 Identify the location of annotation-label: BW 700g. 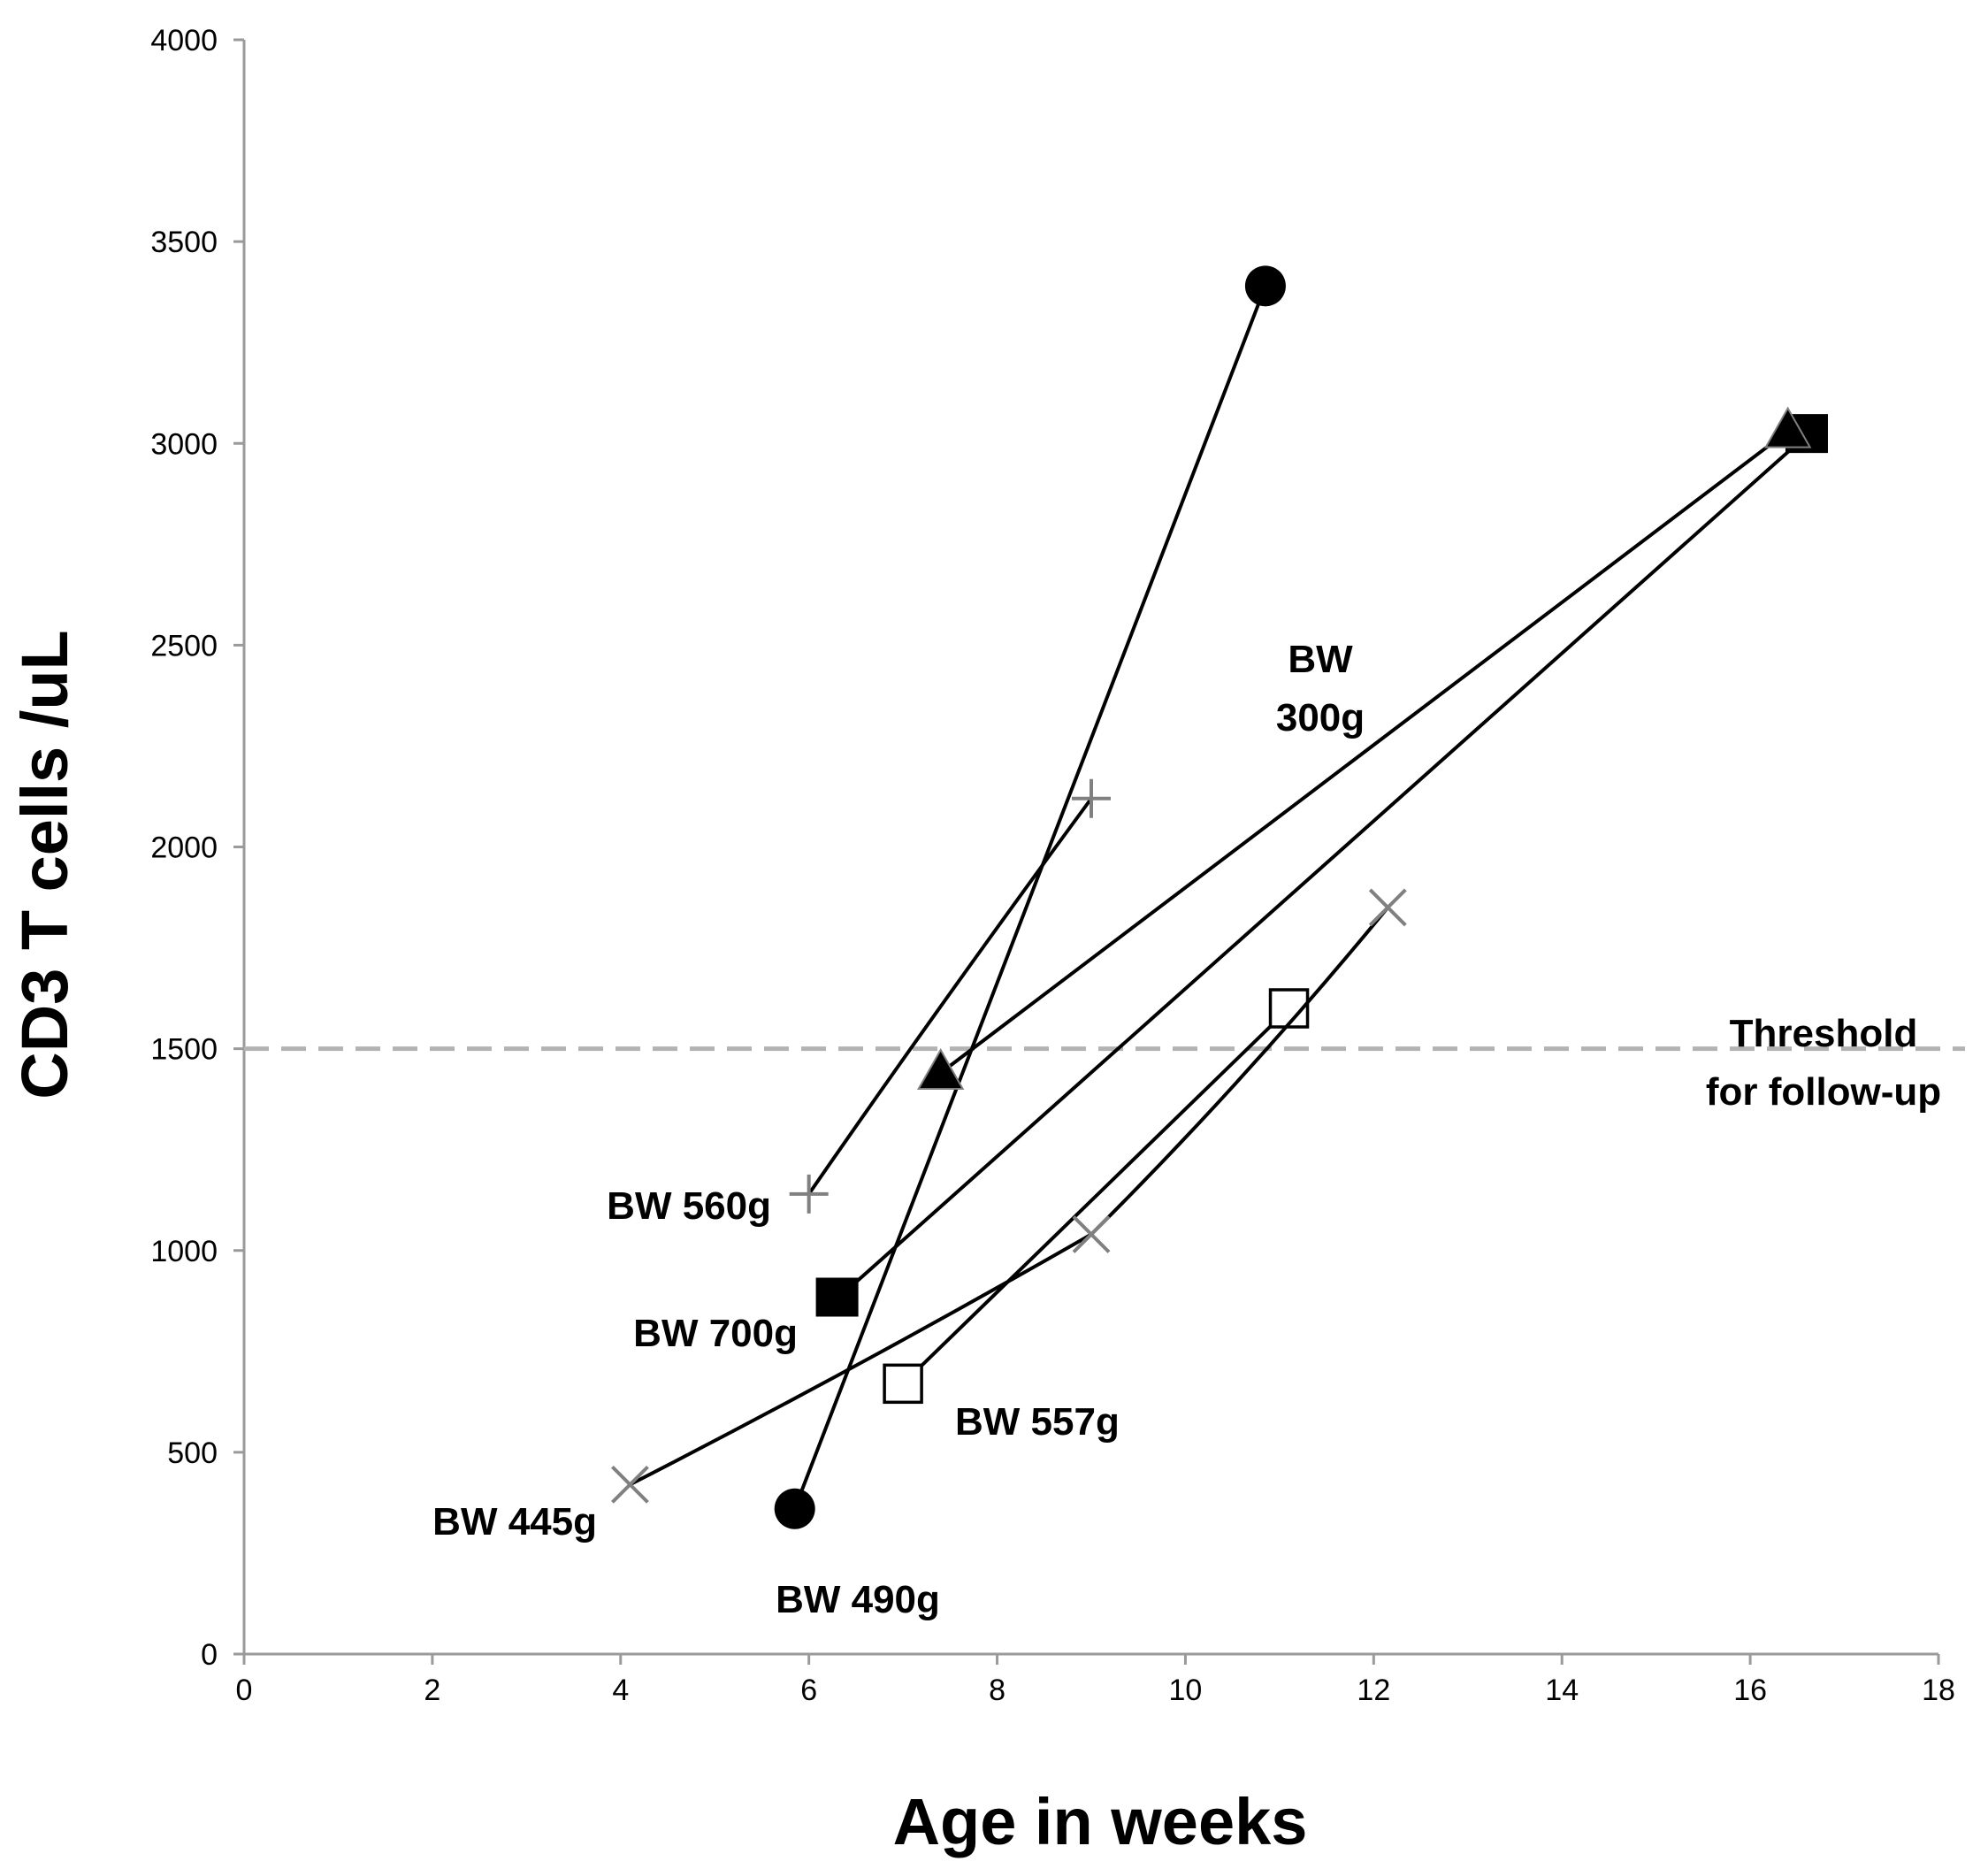
(715, 1333).